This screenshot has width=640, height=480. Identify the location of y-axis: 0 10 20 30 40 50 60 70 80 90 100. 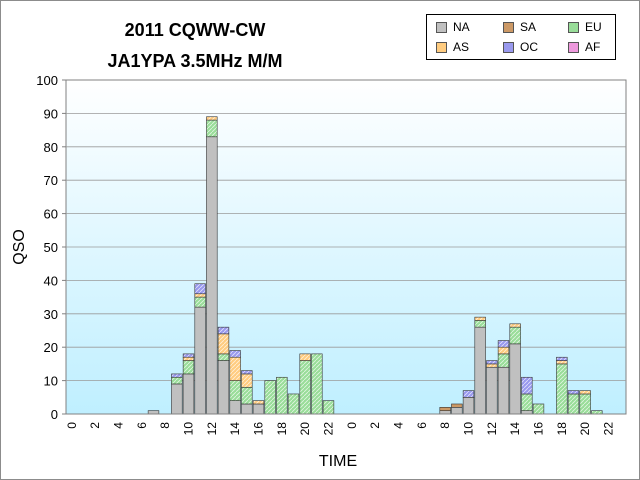
(51, 247).